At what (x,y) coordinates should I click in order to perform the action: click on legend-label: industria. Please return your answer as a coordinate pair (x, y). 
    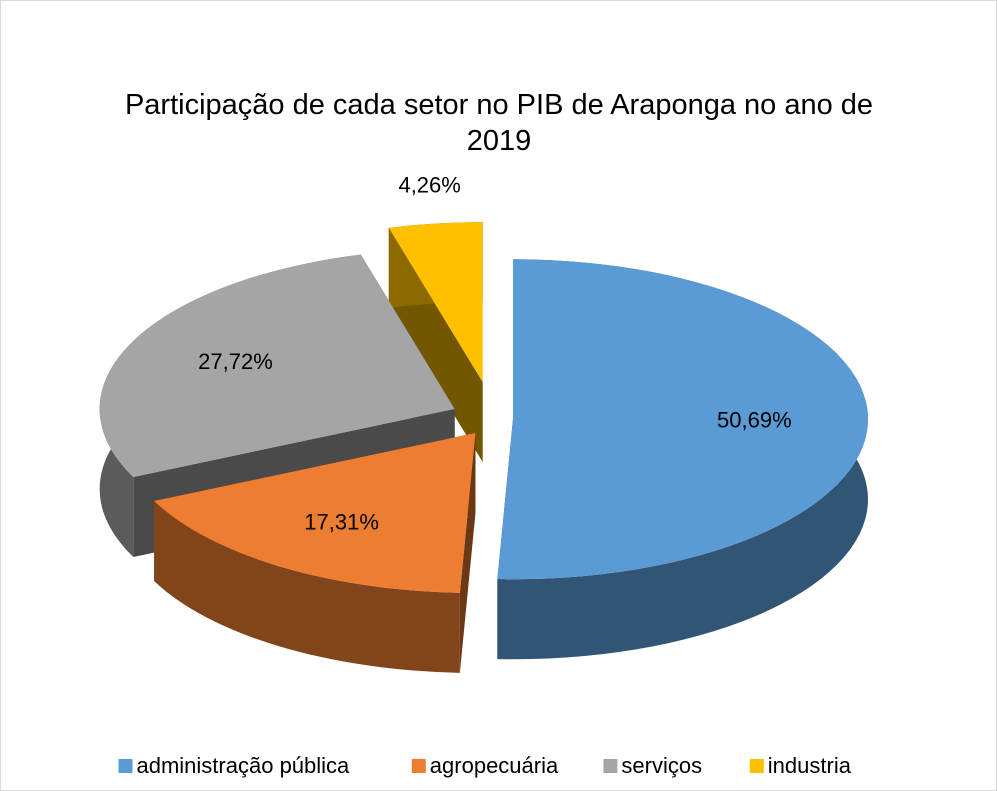
    Looking at the image, I should click on (810, 765).